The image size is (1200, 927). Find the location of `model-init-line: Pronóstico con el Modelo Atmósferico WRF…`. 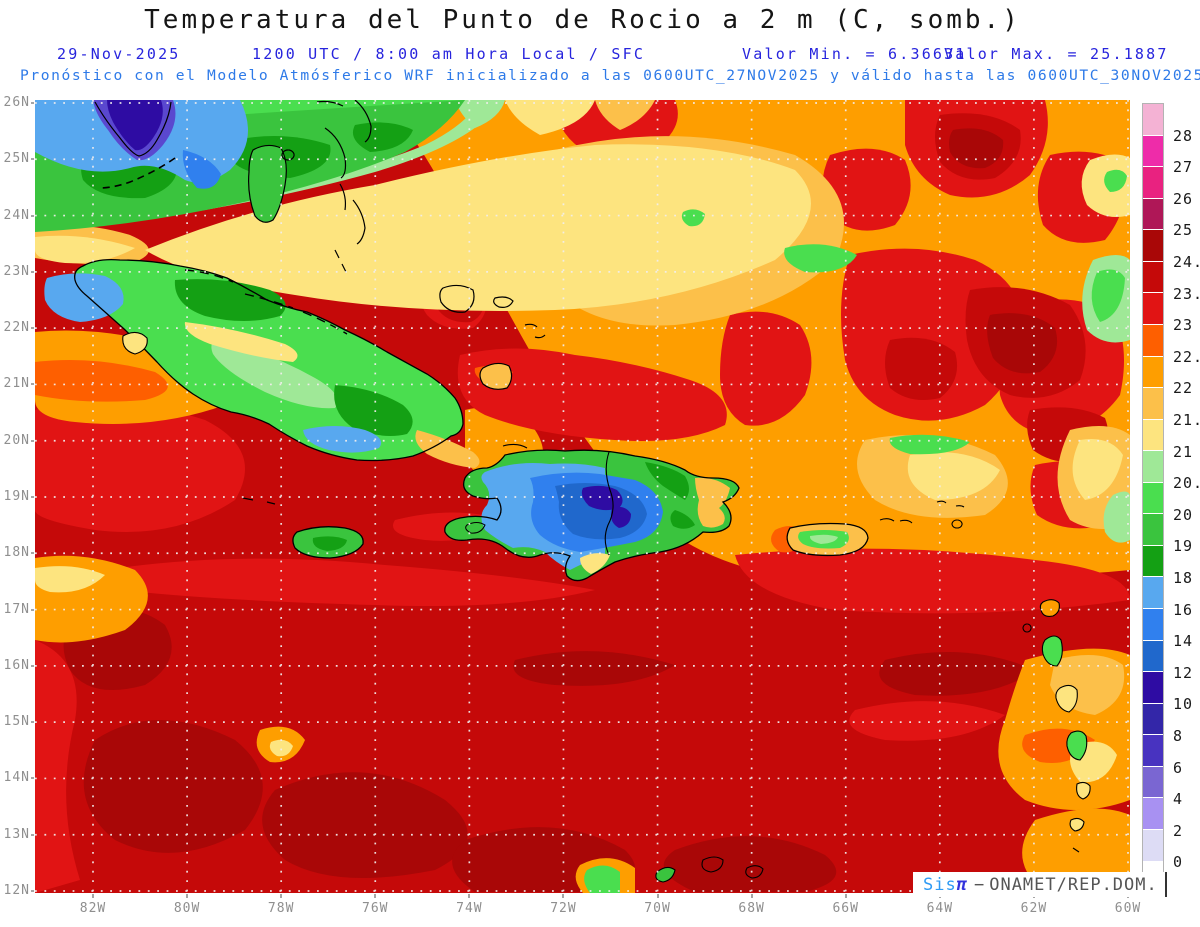

model-init-line: Pronóstico con el Modelo Atmósferico WRF… is located at coordinates (610, 75).